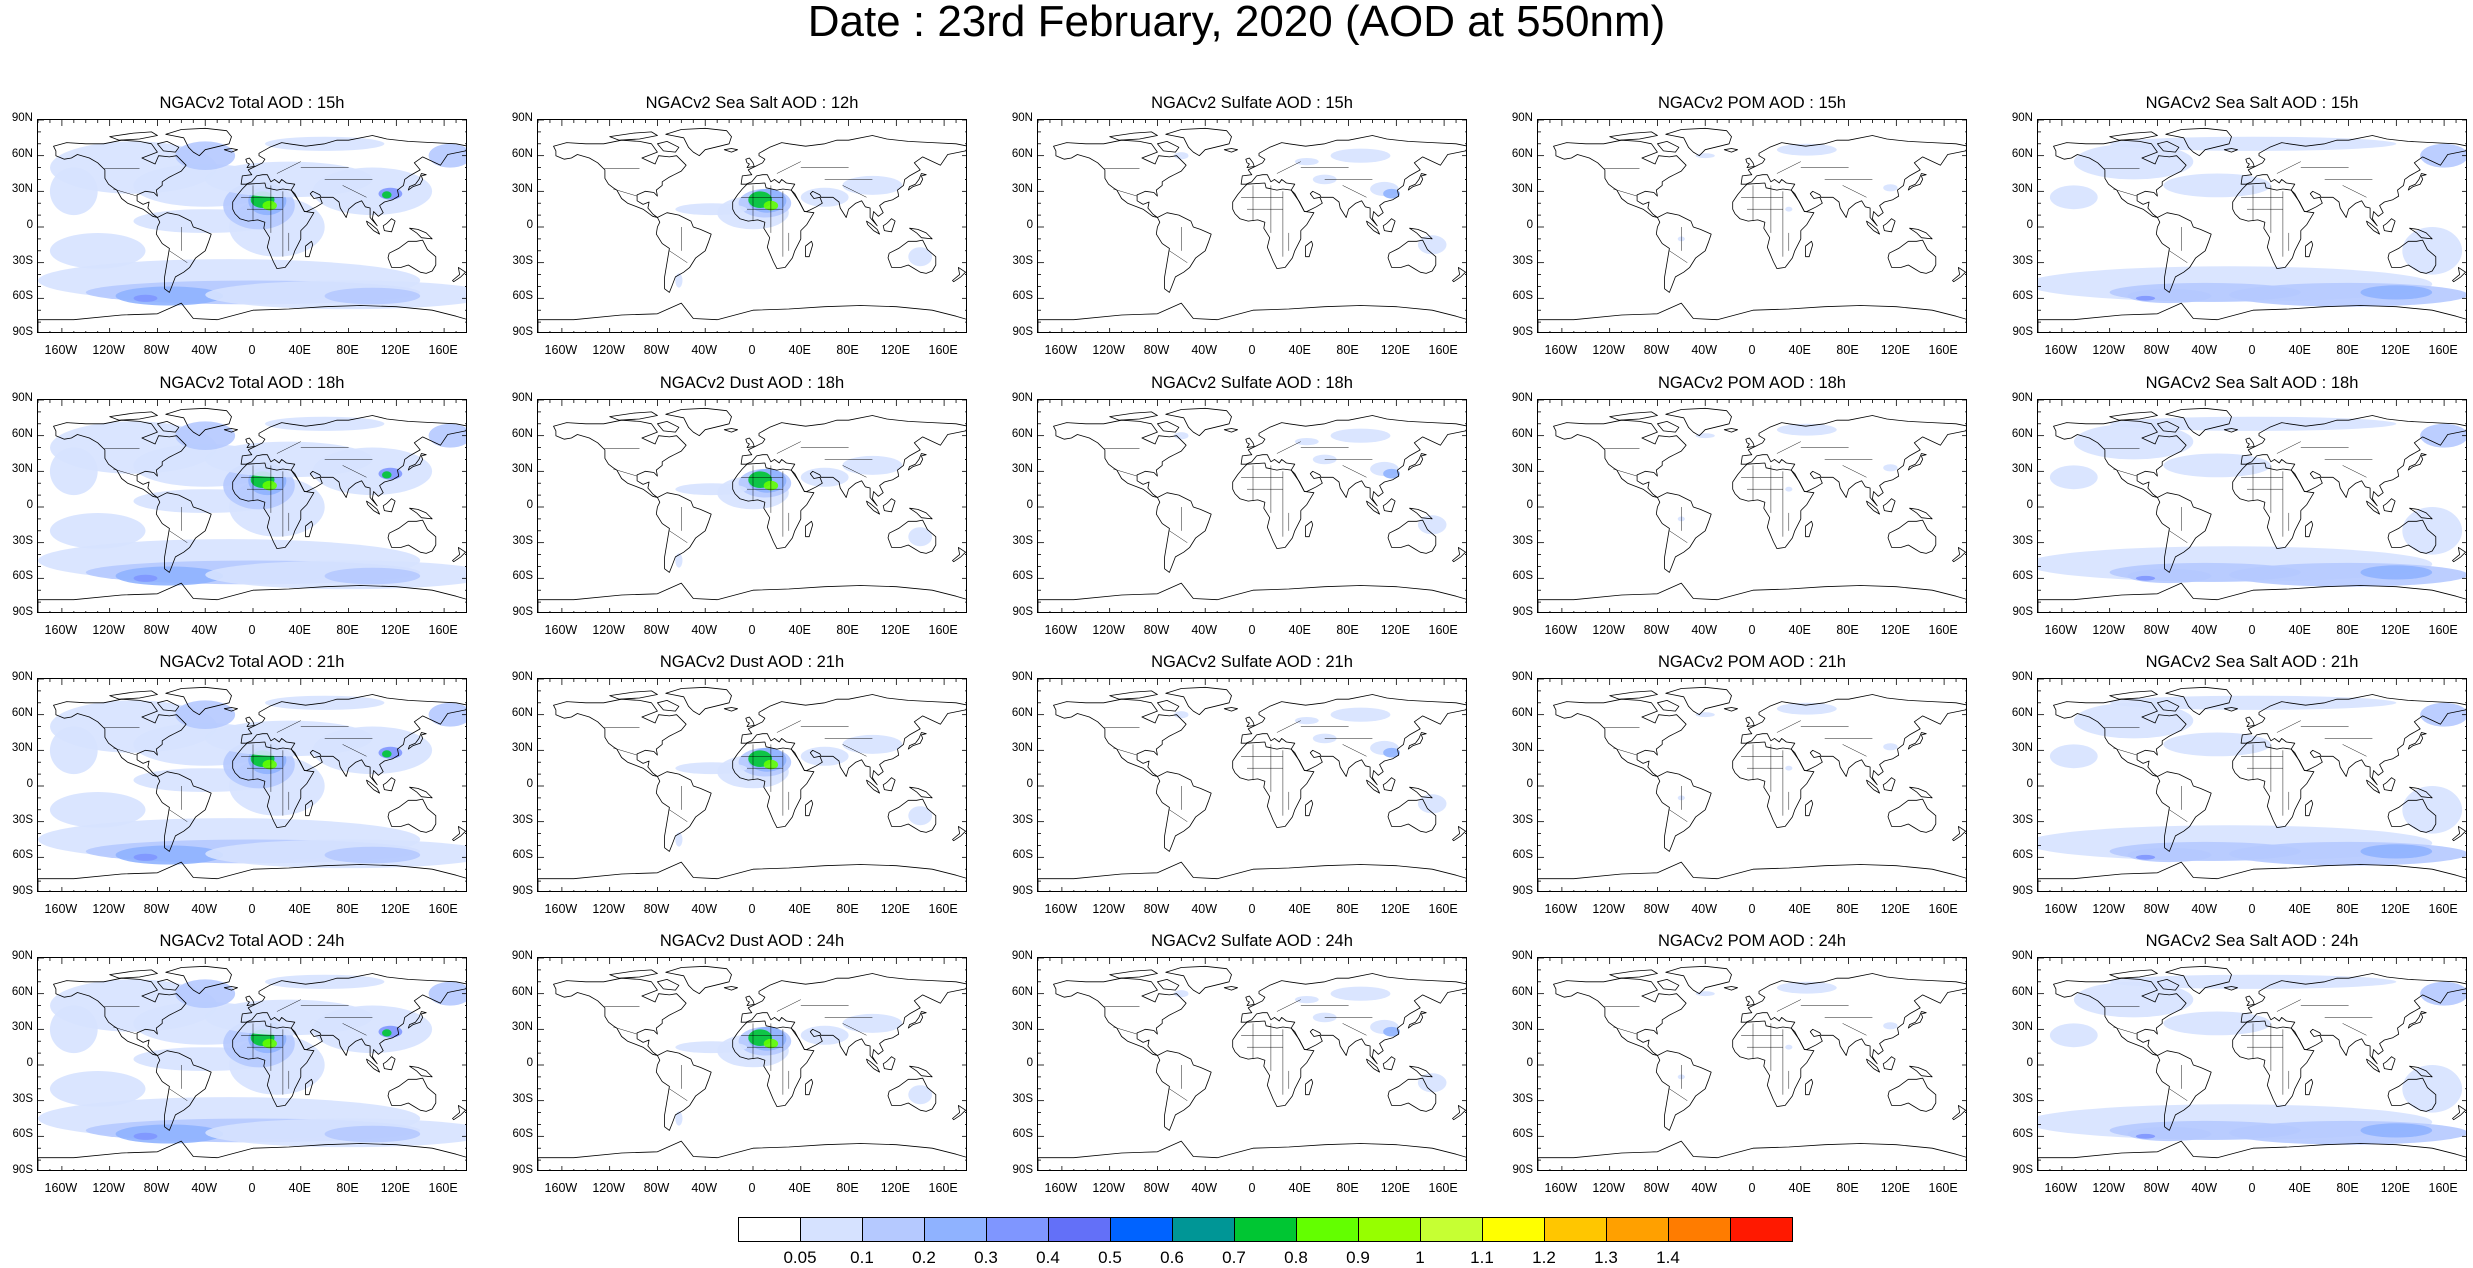 This screenshot has width=2473, height=1268. I want to click on colorbar-label: 1.4, so click(1668, 1257).